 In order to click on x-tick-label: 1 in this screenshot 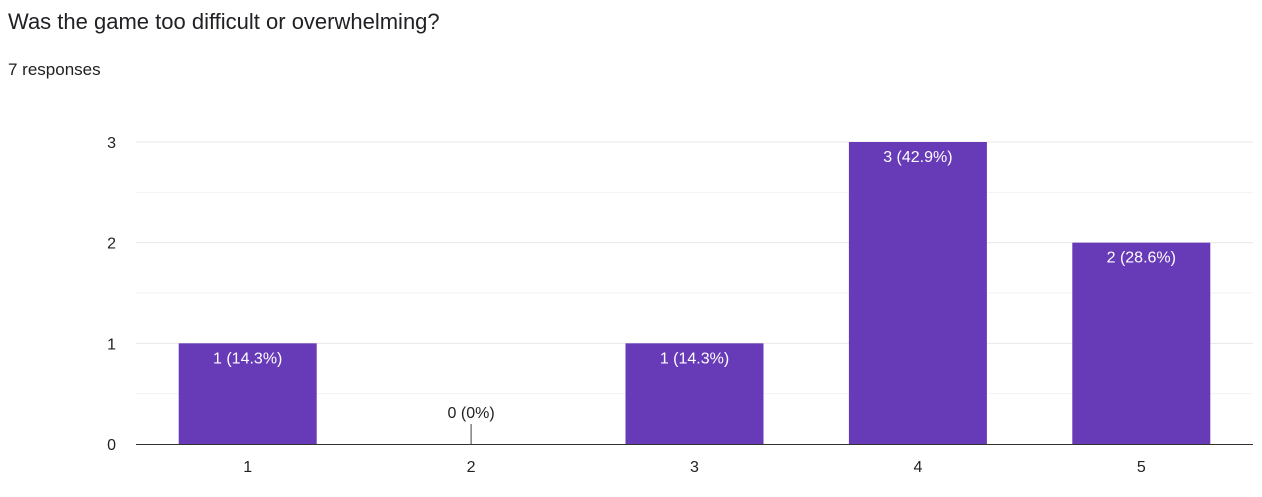, I will do `click(247, 467)`.